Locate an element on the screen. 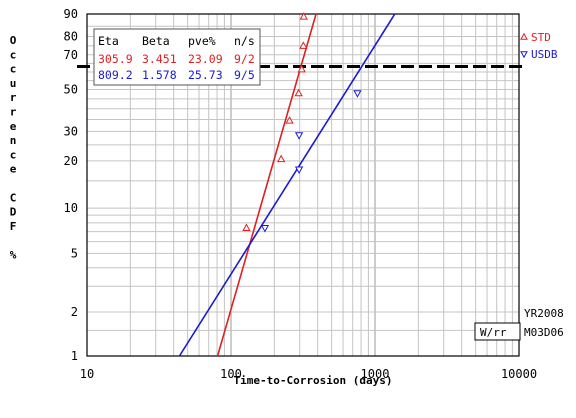 The height and width of the screenshot is (418, 576). params-table-header: n/s is located at coordinates (244, 41).